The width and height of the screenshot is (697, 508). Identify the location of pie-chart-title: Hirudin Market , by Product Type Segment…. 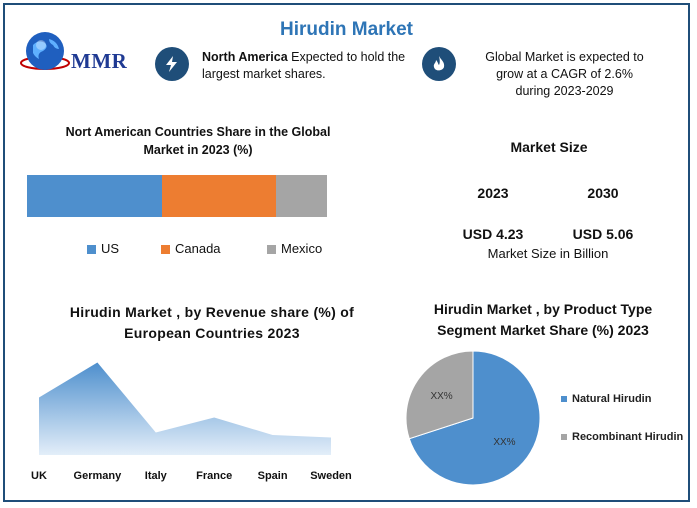
(543, 319).